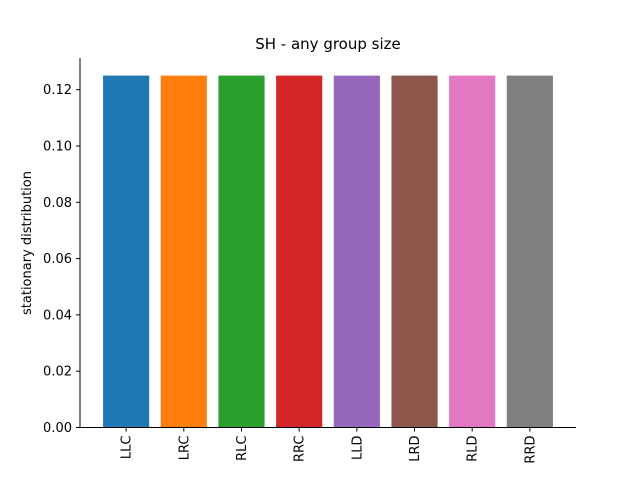  Describe the element at coordinates (329, 445) in the screenshot. I see `x-ticks-group: LLC LRC RLC RRC LLD LRD RLD RRD` at that location.